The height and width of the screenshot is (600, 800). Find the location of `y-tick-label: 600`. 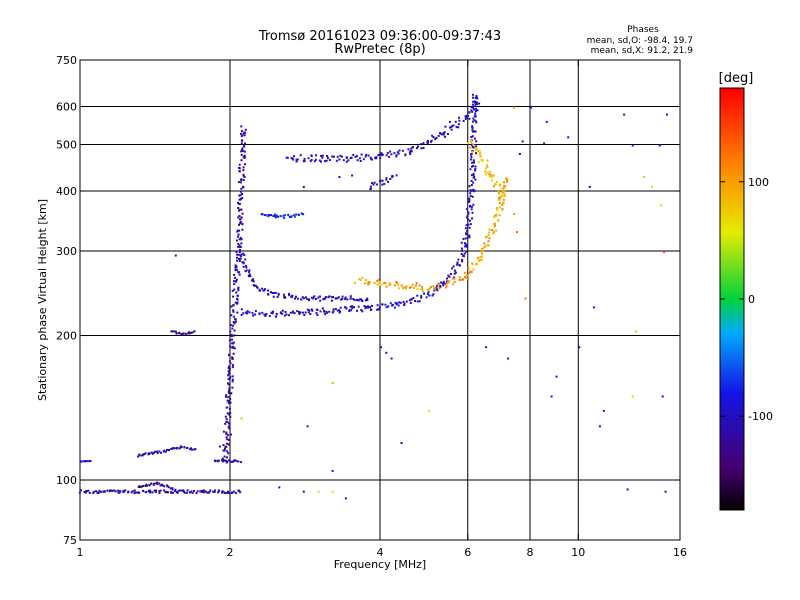

y-tick-label: 600 is located at coordinates (66, 107).